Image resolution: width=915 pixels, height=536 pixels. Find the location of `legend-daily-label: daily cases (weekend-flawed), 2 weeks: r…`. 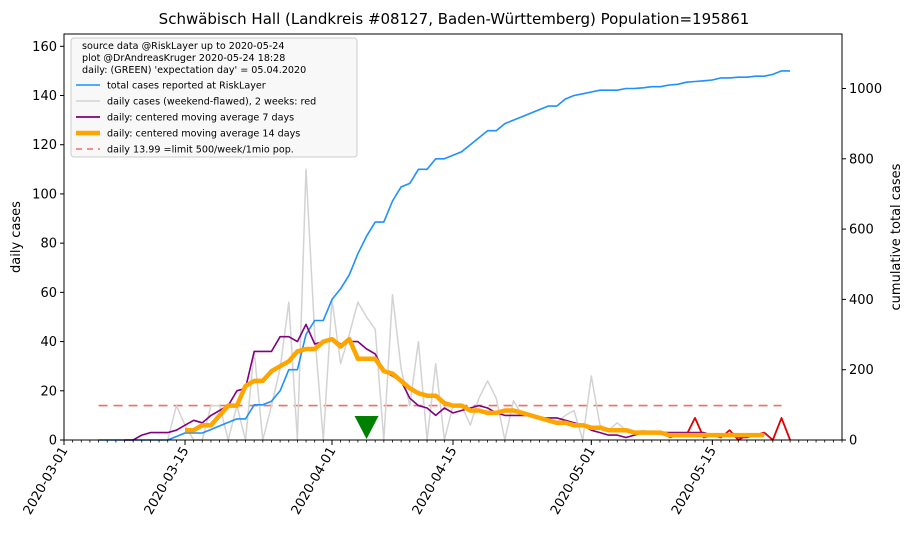

legend-daily-label: daily cases (weekend-flawed), 2 weeks: r… is located at coordinates (211, 102).